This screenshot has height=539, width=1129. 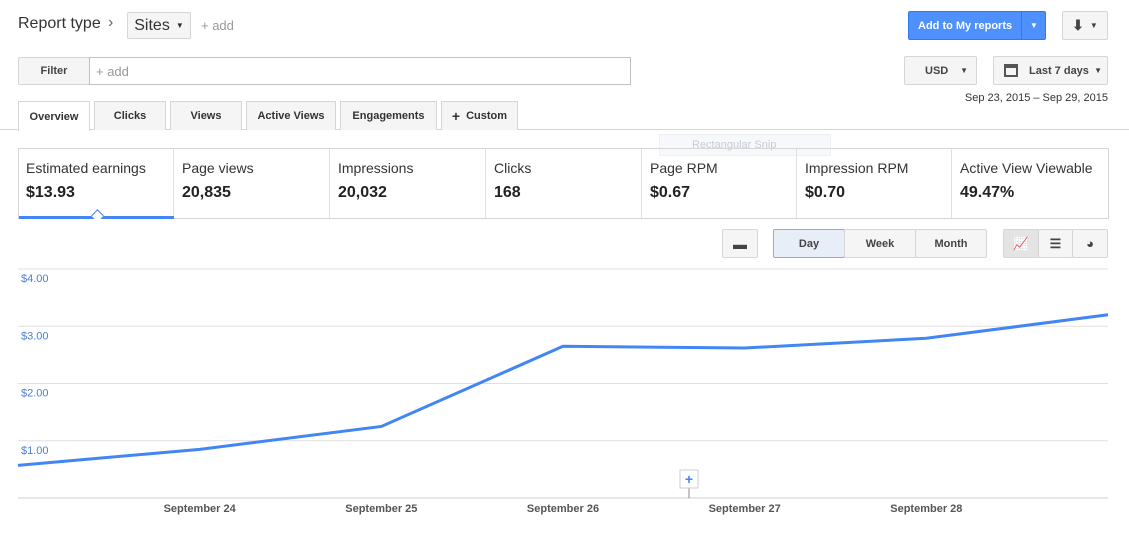 What do you see at coordinates (513, 168) in the screenshot?
I see `metric-name: Clicks` at bounding box center [513, 168].